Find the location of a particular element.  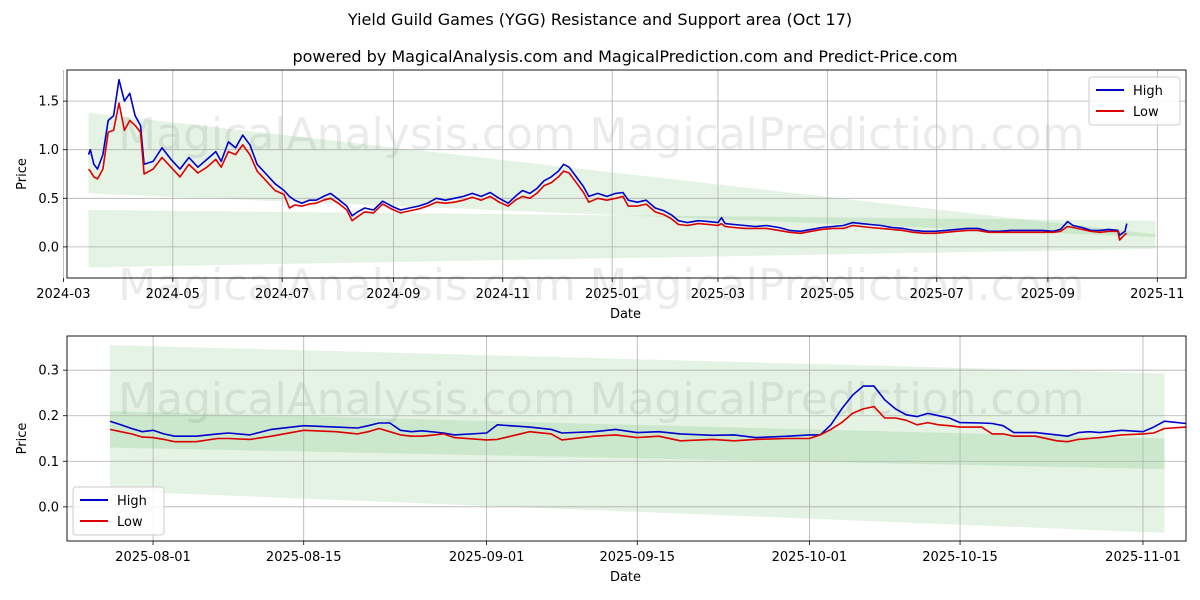

x-tick-label: 2024-09 is located at coordinates (393, 294).